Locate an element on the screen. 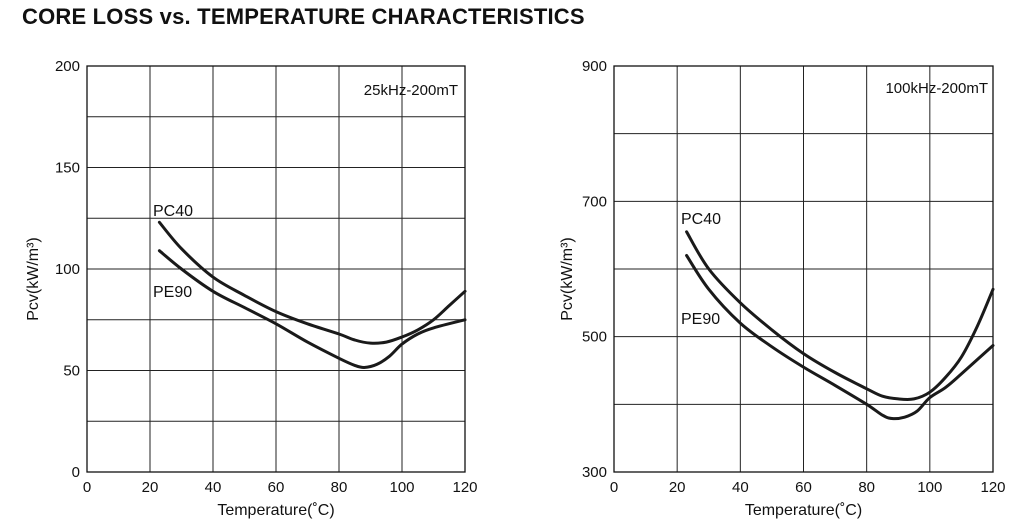 The width and height of the screenshot is (1024, 526). y-tick-label: 50 is located at coordinates (71, 371).